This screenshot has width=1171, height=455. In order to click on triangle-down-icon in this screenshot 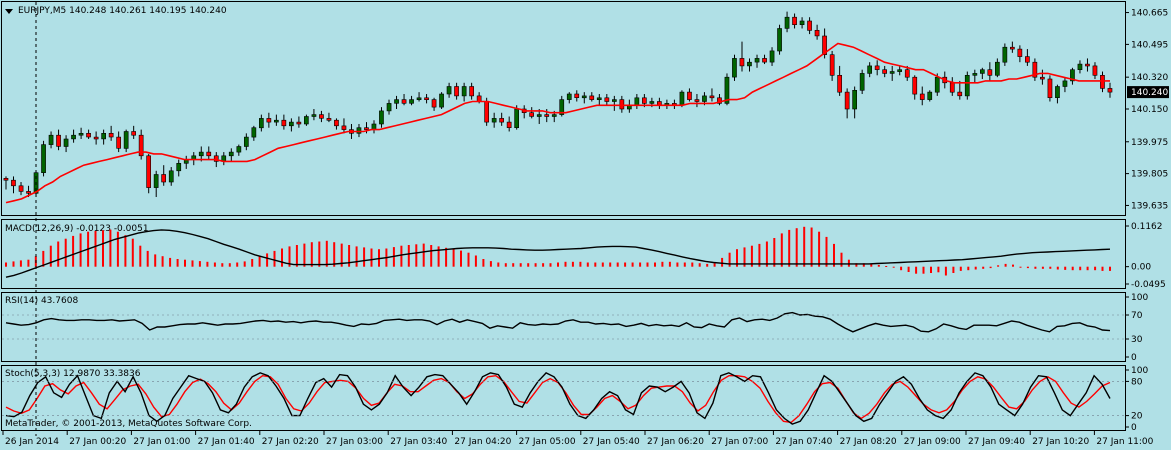, I will do `click(9, 11)`.